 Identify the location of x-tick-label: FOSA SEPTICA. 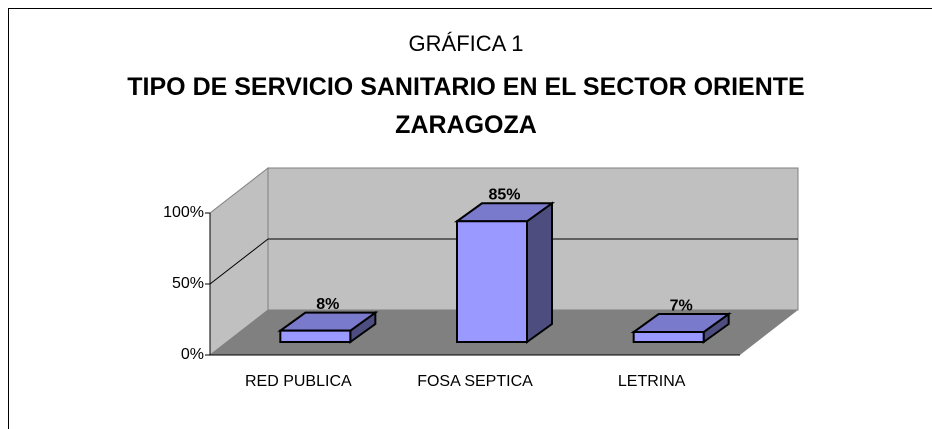
(475, 381).